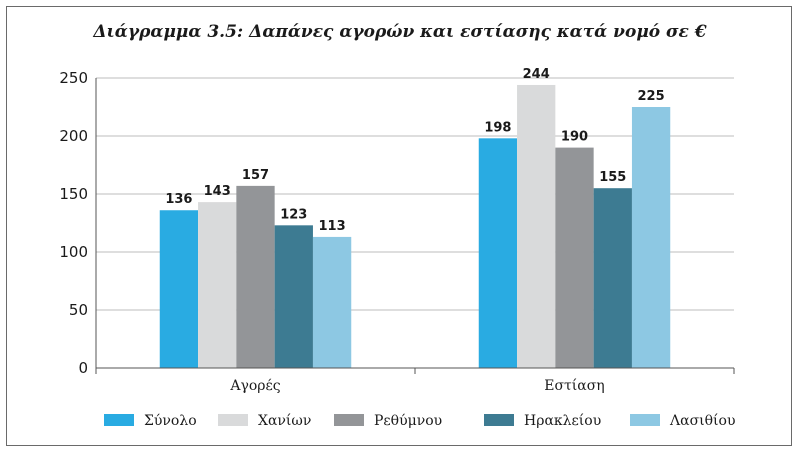 The image size is (800, 453). What do you see at coordinates (612, 177) in the screenshot?
I see `data-label: 155` at bounding box center [612, 177].